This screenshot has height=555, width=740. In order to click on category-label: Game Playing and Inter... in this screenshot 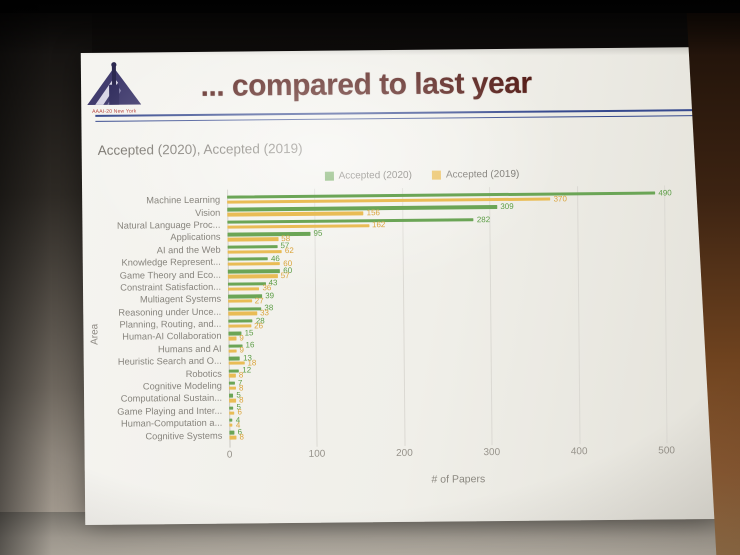, I will do `click(170, 411)`.